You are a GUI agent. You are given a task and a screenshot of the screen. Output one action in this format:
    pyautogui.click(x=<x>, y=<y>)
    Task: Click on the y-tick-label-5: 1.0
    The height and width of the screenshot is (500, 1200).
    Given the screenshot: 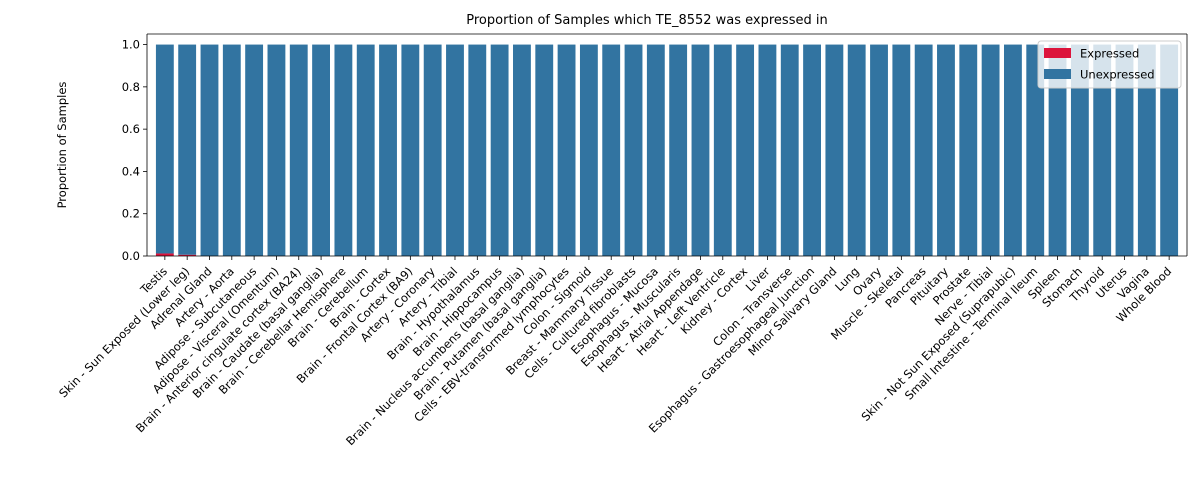 What is the action you would take?
    pyautogui.click(x=131, y=45)
    